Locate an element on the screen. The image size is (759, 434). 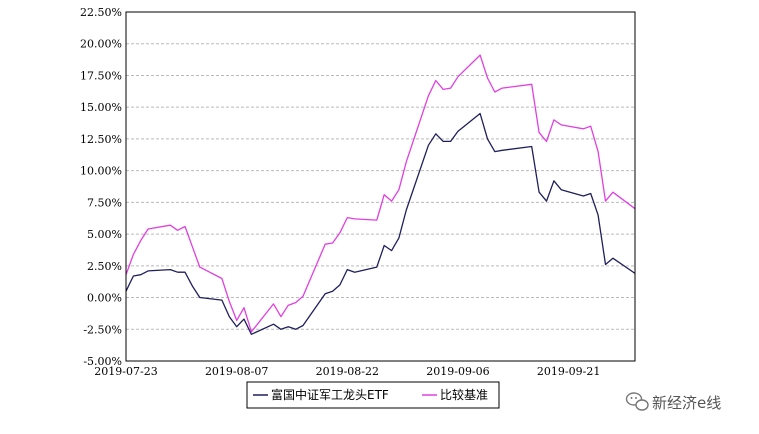
y-tick-label: 17.50% is located at coordinates (101, 75).